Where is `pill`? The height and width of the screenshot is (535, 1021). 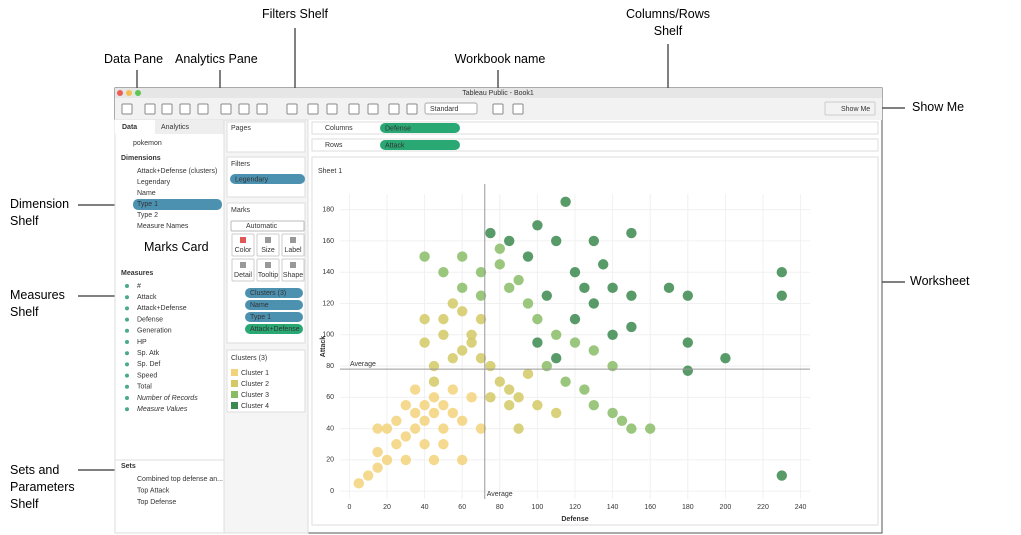
pill is located at coordinates (420, 145).